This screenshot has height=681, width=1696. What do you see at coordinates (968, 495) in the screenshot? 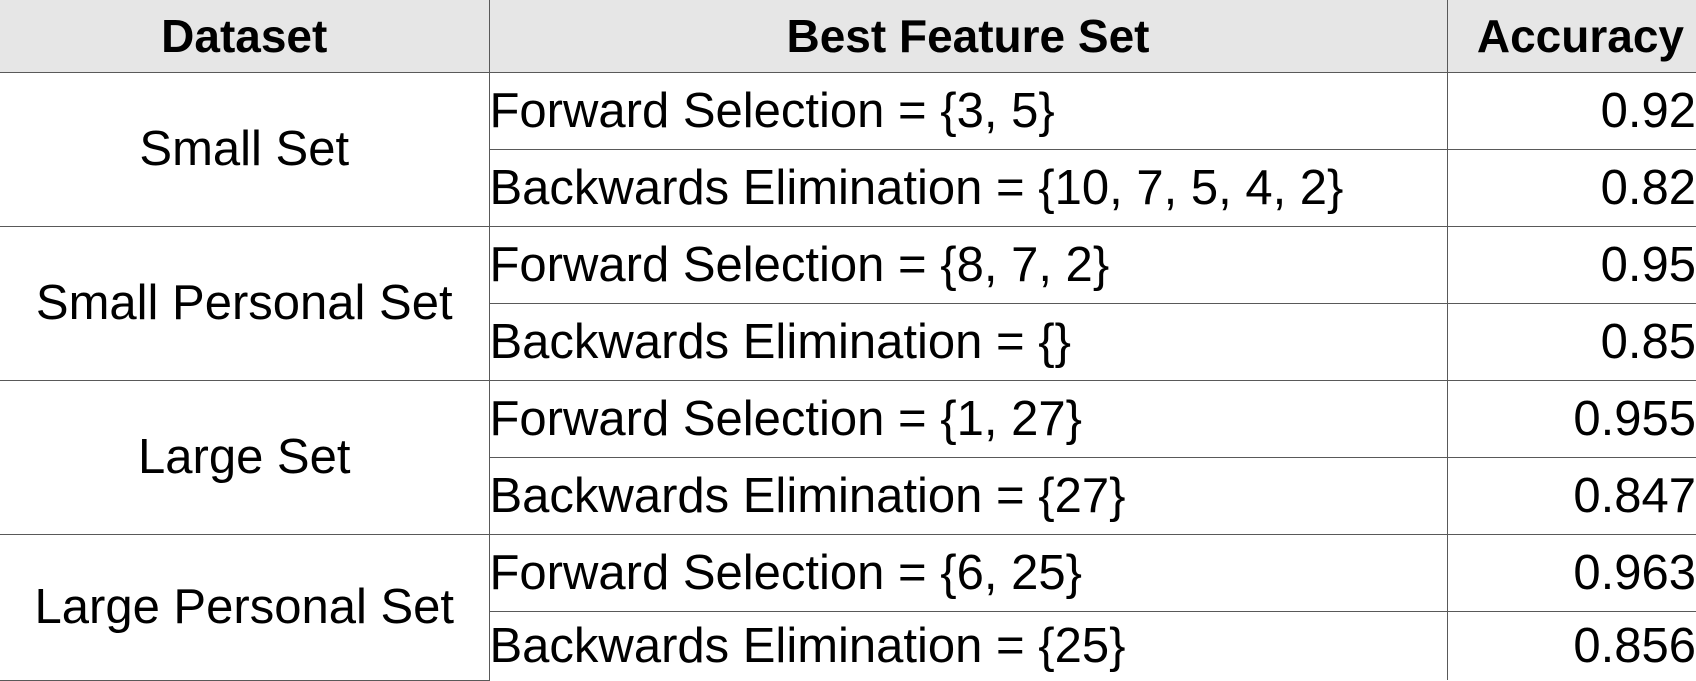
I see `feature-set-cell: Backwards Elimination = {27}` at bounding box center [968, 495].